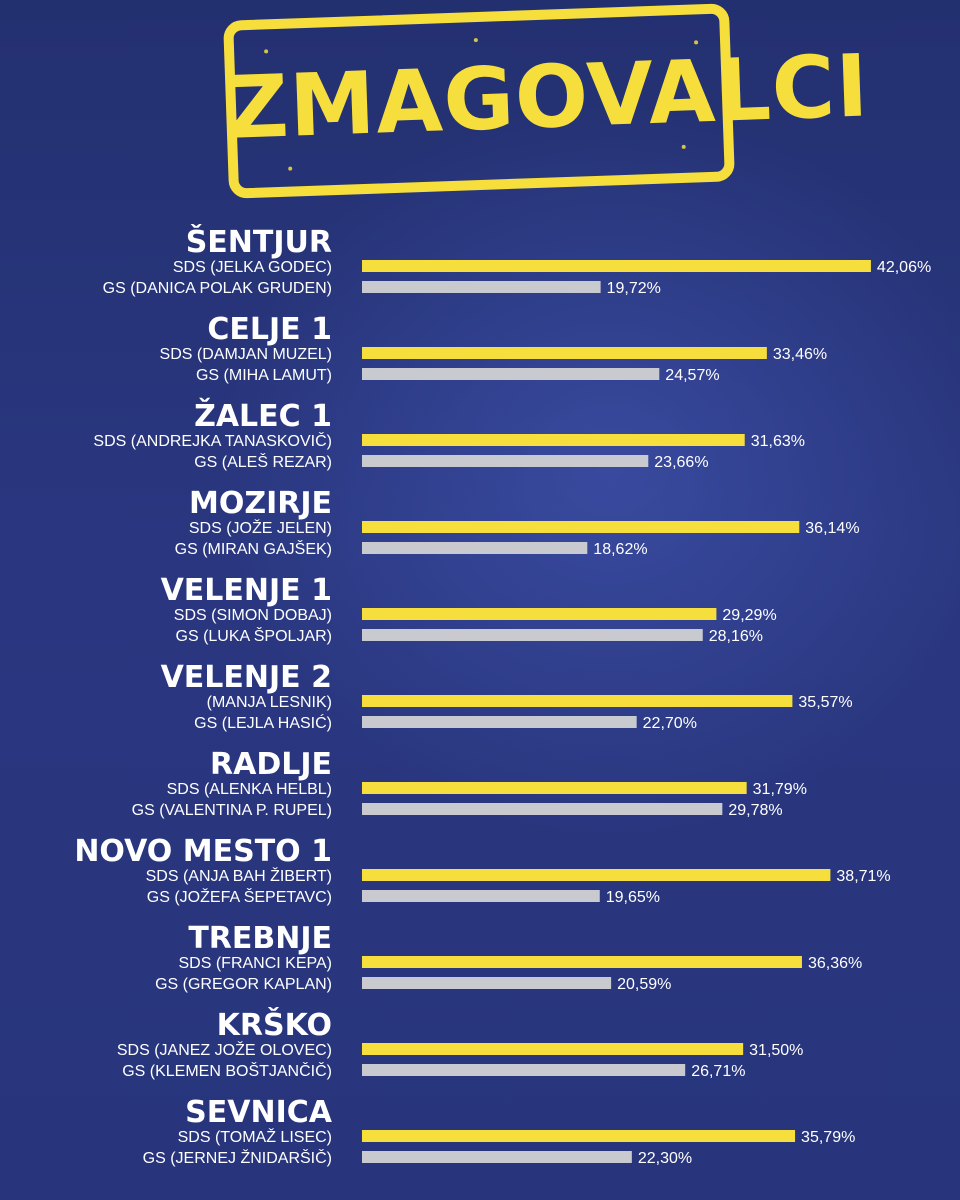 This screenshot has width=960, height=1200. Describe the element at coordinates (243, 984) in the screenshot. I see `candidate-label: GS (GREGOR KAPLAN)` at that location.